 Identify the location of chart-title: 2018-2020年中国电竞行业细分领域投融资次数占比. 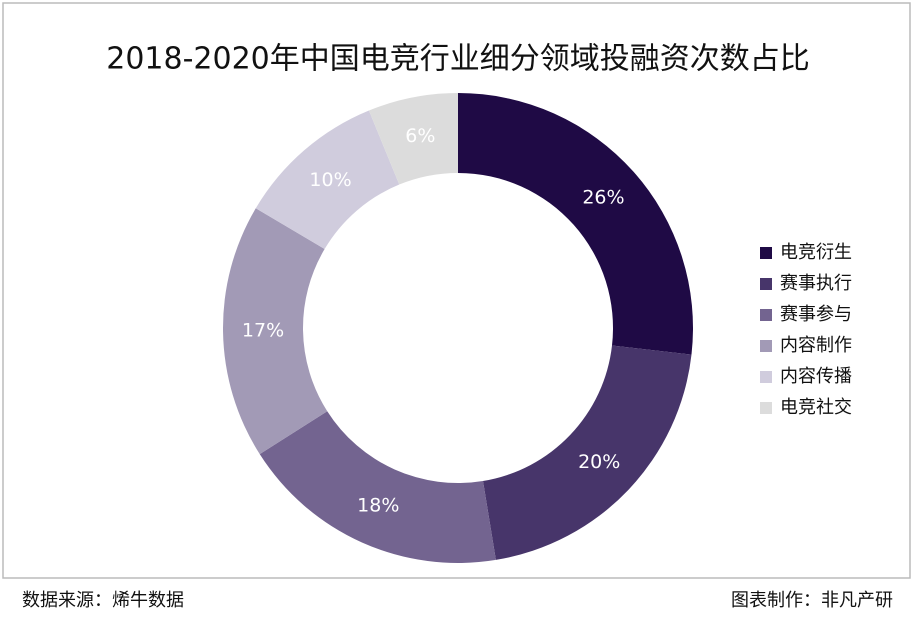
(458, 59).